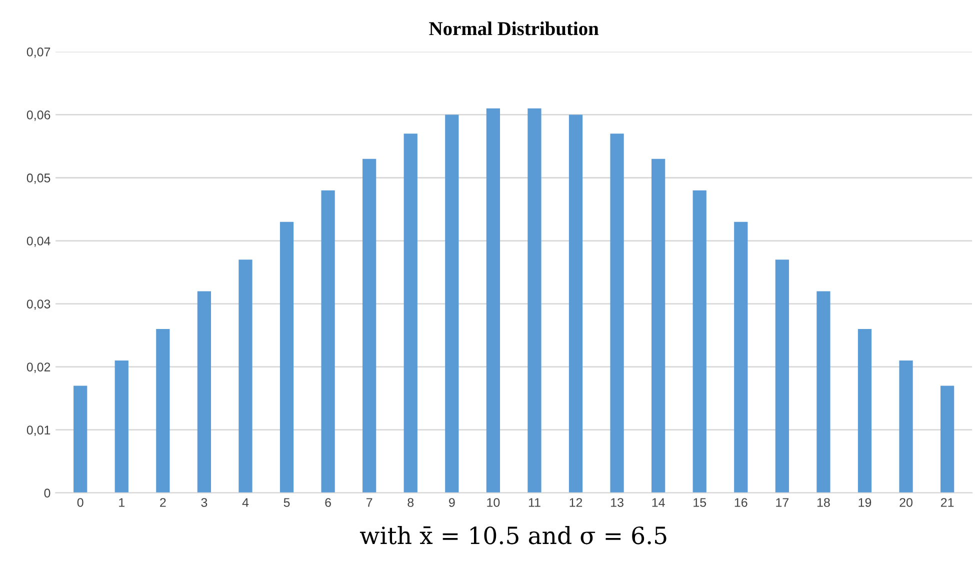  Describe the element at coordinates (493, 502) in the screenshot. I see `x-tick-label: 10` at that location.